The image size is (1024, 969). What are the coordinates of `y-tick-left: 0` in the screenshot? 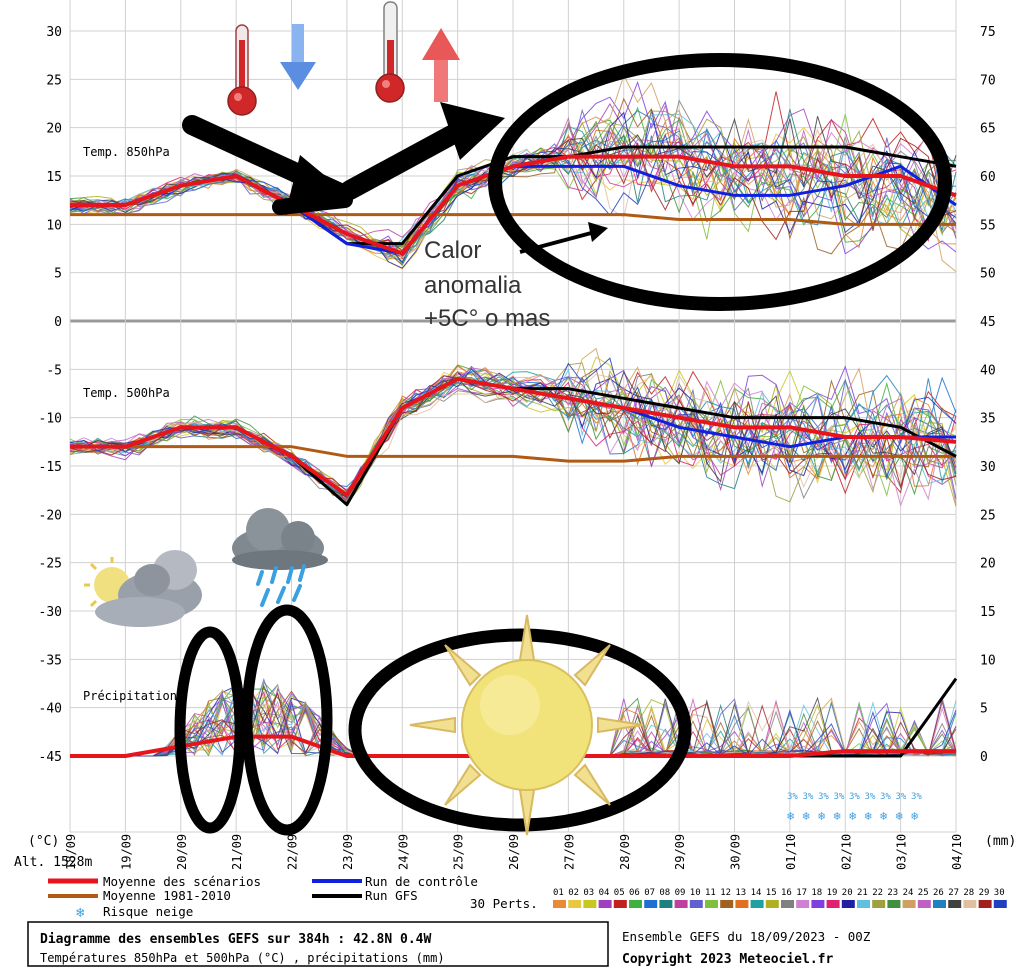 It's located at (58, 322).